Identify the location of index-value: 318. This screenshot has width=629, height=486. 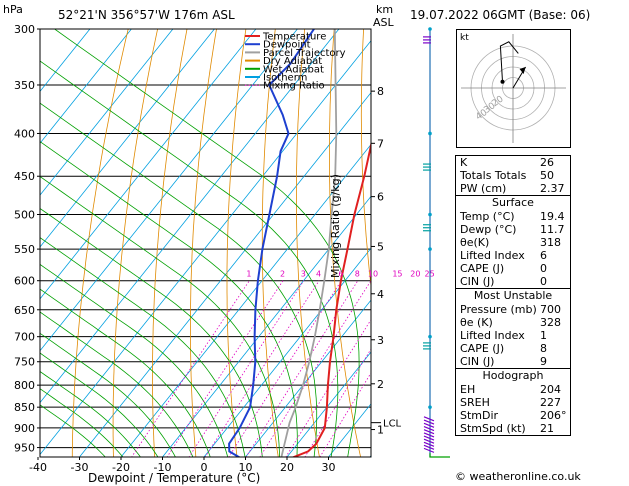
(550, 242).